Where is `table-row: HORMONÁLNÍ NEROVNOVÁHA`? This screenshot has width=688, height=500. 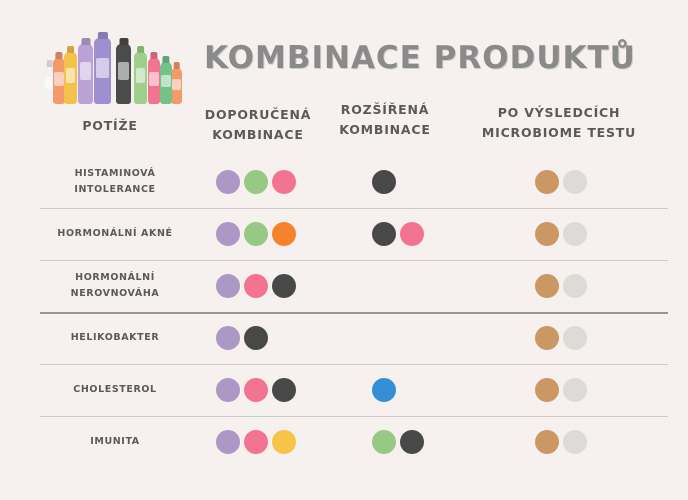 table-row: HORMONÁLNÍ NEROVNOVÁHA is located at coordinates (354, 286).